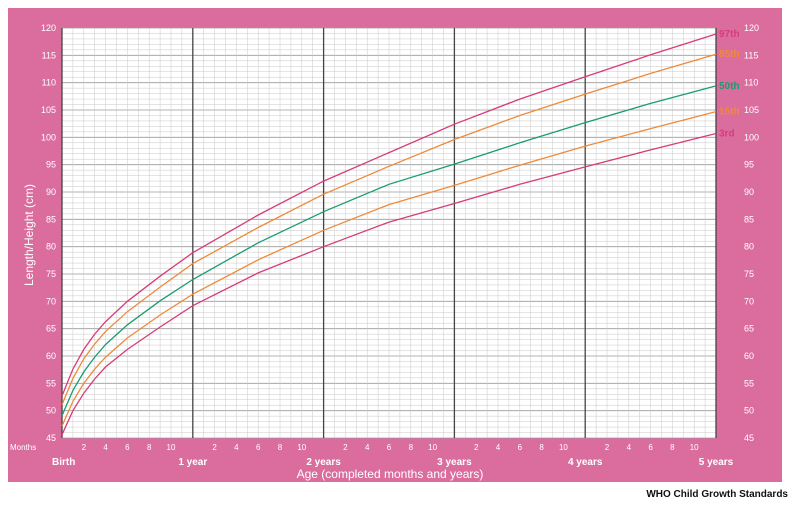 The width and height of the screenshot is (800, 511). I want to click on y-tick-label-right: 65, so click(749, 329).